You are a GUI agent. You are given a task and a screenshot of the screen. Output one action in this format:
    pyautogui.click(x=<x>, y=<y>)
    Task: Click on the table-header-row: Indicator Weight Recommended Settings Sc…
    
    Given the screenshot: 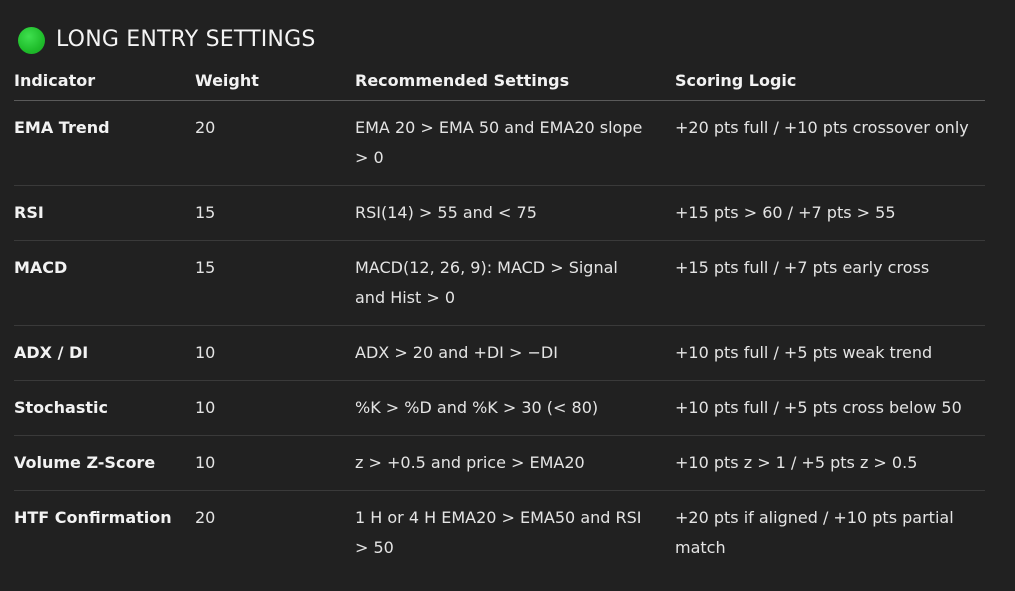 What is the action you would take?
    pyautogui.click(x=499, y=81)
    